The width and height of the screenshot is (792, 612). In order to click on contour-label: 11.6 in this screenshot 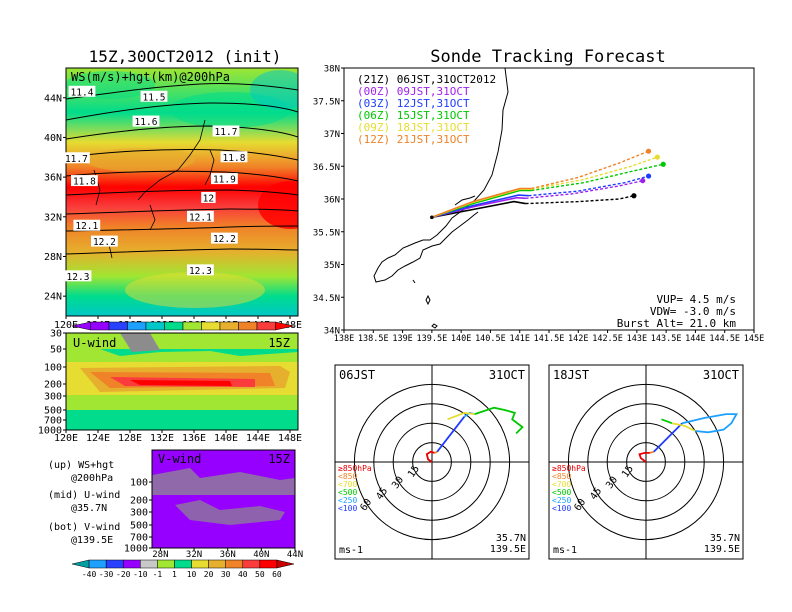, I will do `click(146, 122)`.